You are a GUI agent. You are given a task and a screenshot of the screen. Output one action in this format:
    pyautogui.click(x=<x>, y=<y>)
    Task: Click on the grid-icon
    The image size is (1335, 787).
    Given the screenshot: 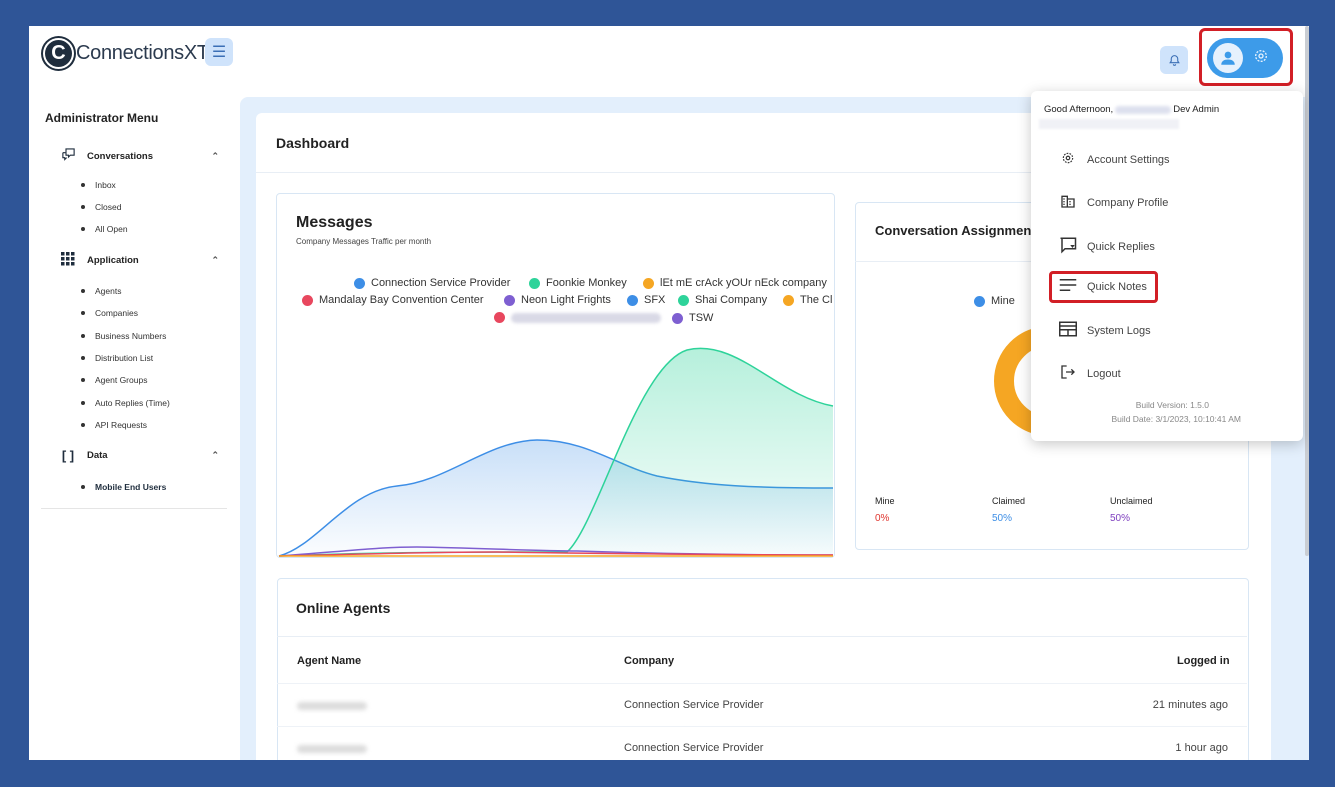 What is the action you would take?
    pyautogui.click(x=68, y=260)
    